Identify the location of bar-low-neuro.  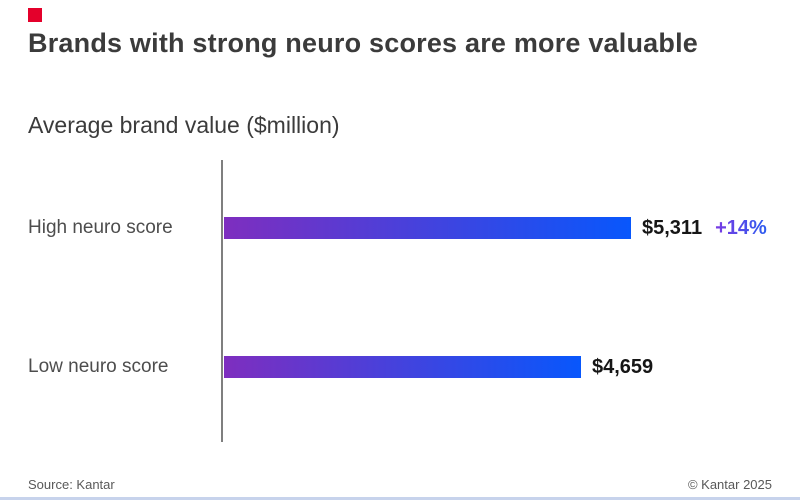
(402, 367).